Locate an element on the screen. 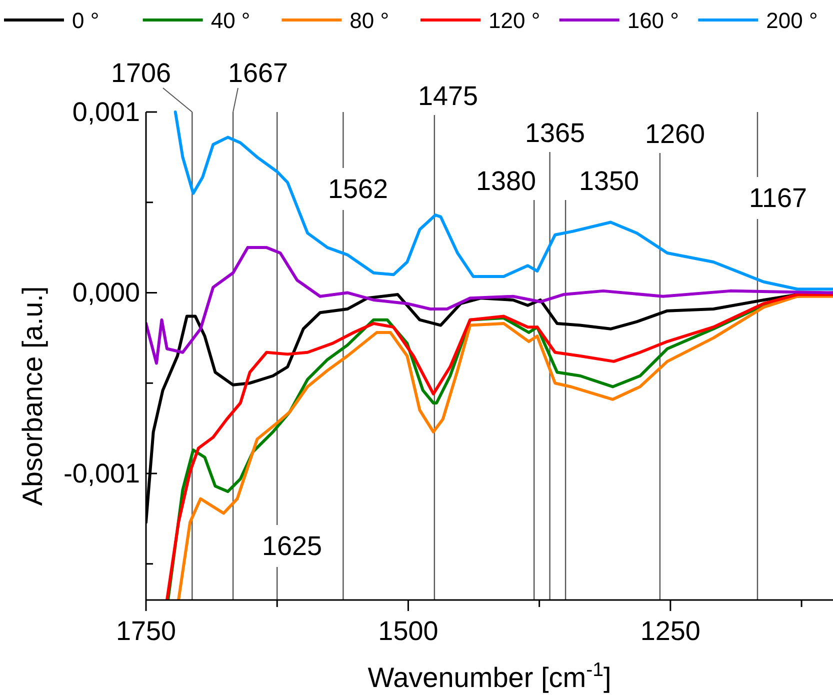 Image resolution: width=833 pixels, height=695 pixels. ref-line-label: 1475 is located at coordinates (448, 96).